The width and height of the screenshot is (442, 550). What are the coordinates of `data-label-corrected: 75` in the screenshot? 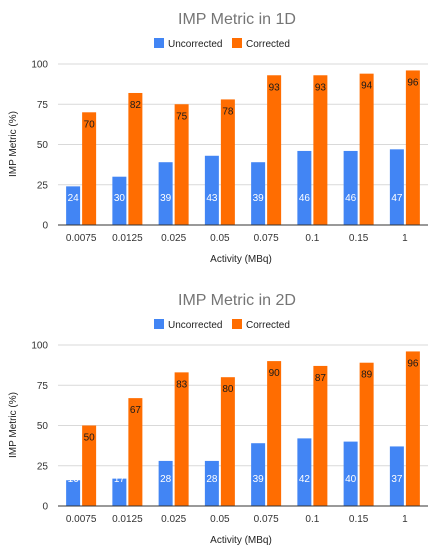 It's located at (182, 116).